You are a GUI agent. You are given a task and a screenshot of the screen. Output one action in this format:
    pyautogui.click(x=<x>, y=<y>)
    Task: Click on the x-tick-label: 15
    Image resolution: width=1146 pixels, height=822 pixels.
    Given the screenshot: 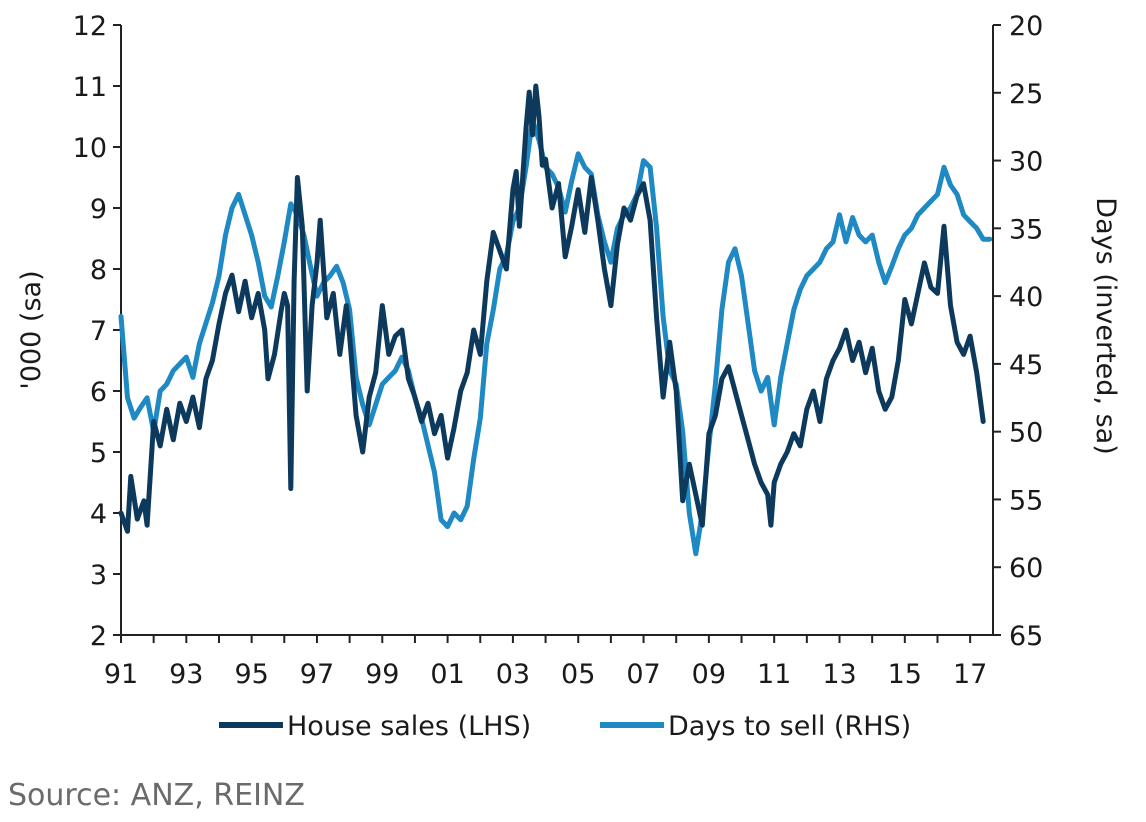 What is the action you would take?
    pyautogui.click(x=905, y=674)
    